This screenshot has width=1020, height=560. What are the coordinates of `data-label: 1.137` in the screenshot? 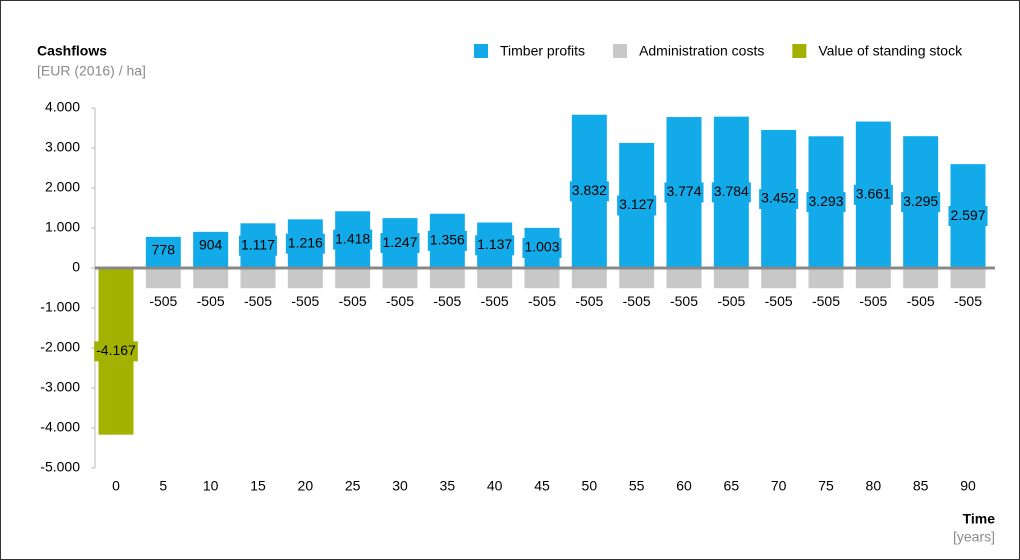 It's located at (494, 244).